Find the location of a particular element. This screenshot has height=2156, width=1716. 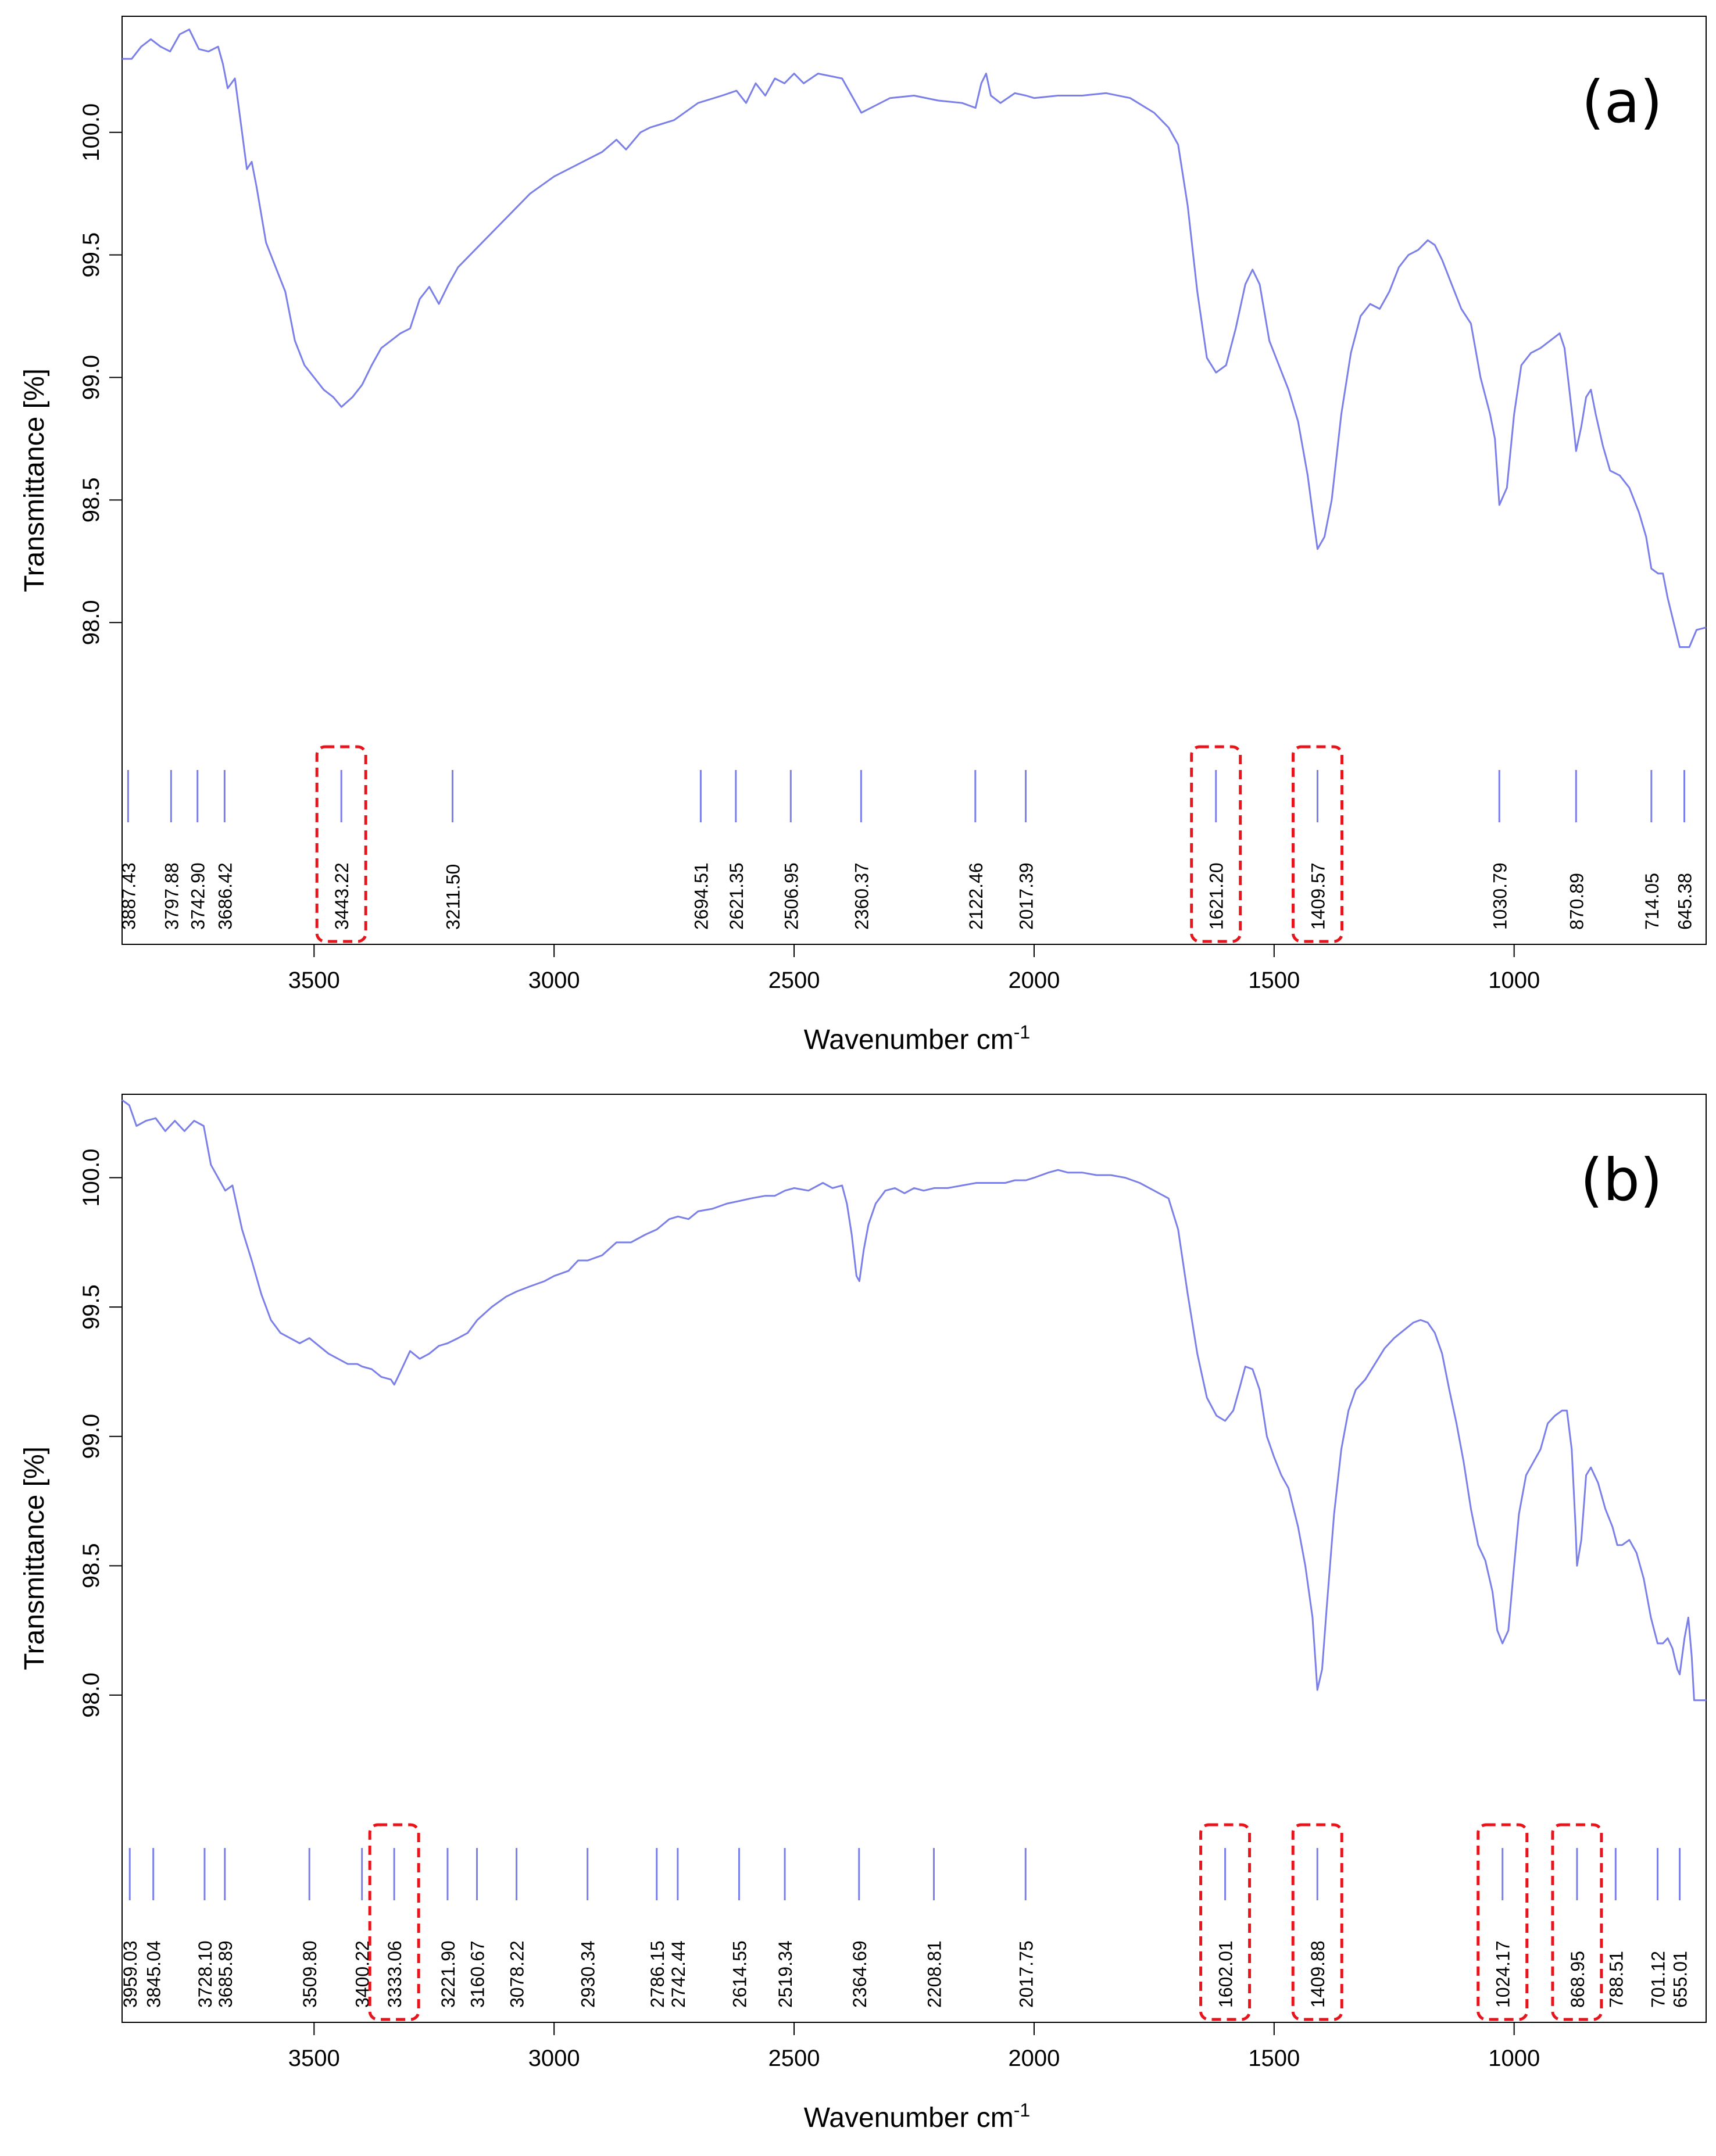

peak-label: 2208.81 is located at coordinates (934, 1974).